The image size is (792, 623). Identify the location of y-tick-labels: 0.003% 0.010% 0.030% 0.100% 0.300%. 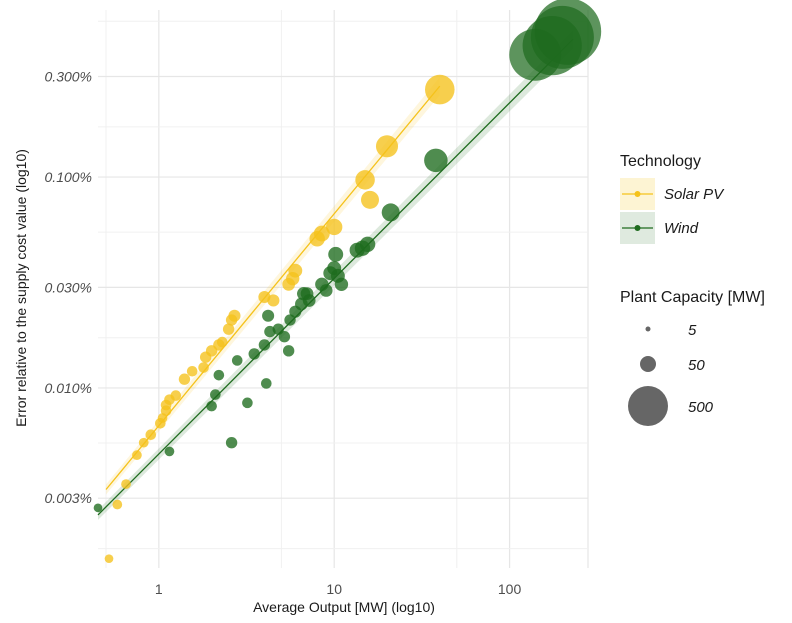
(68, 287).